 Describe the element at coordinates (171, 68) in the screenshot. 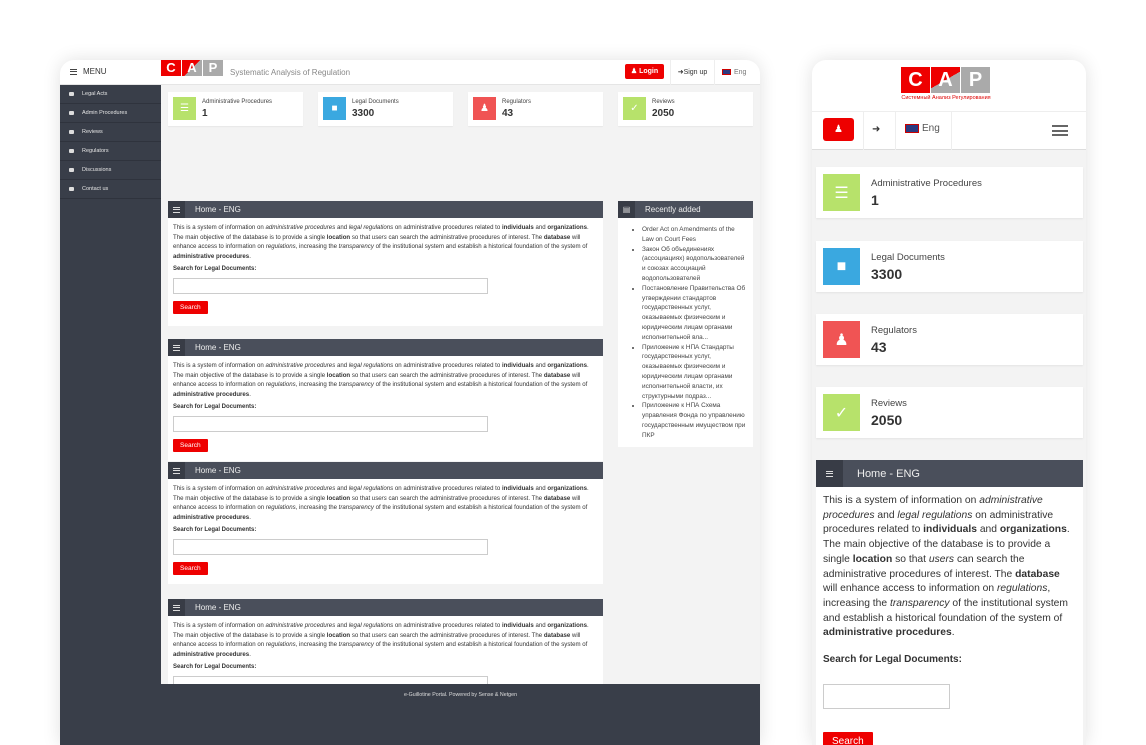

I see `logo-letter: C` at that location.